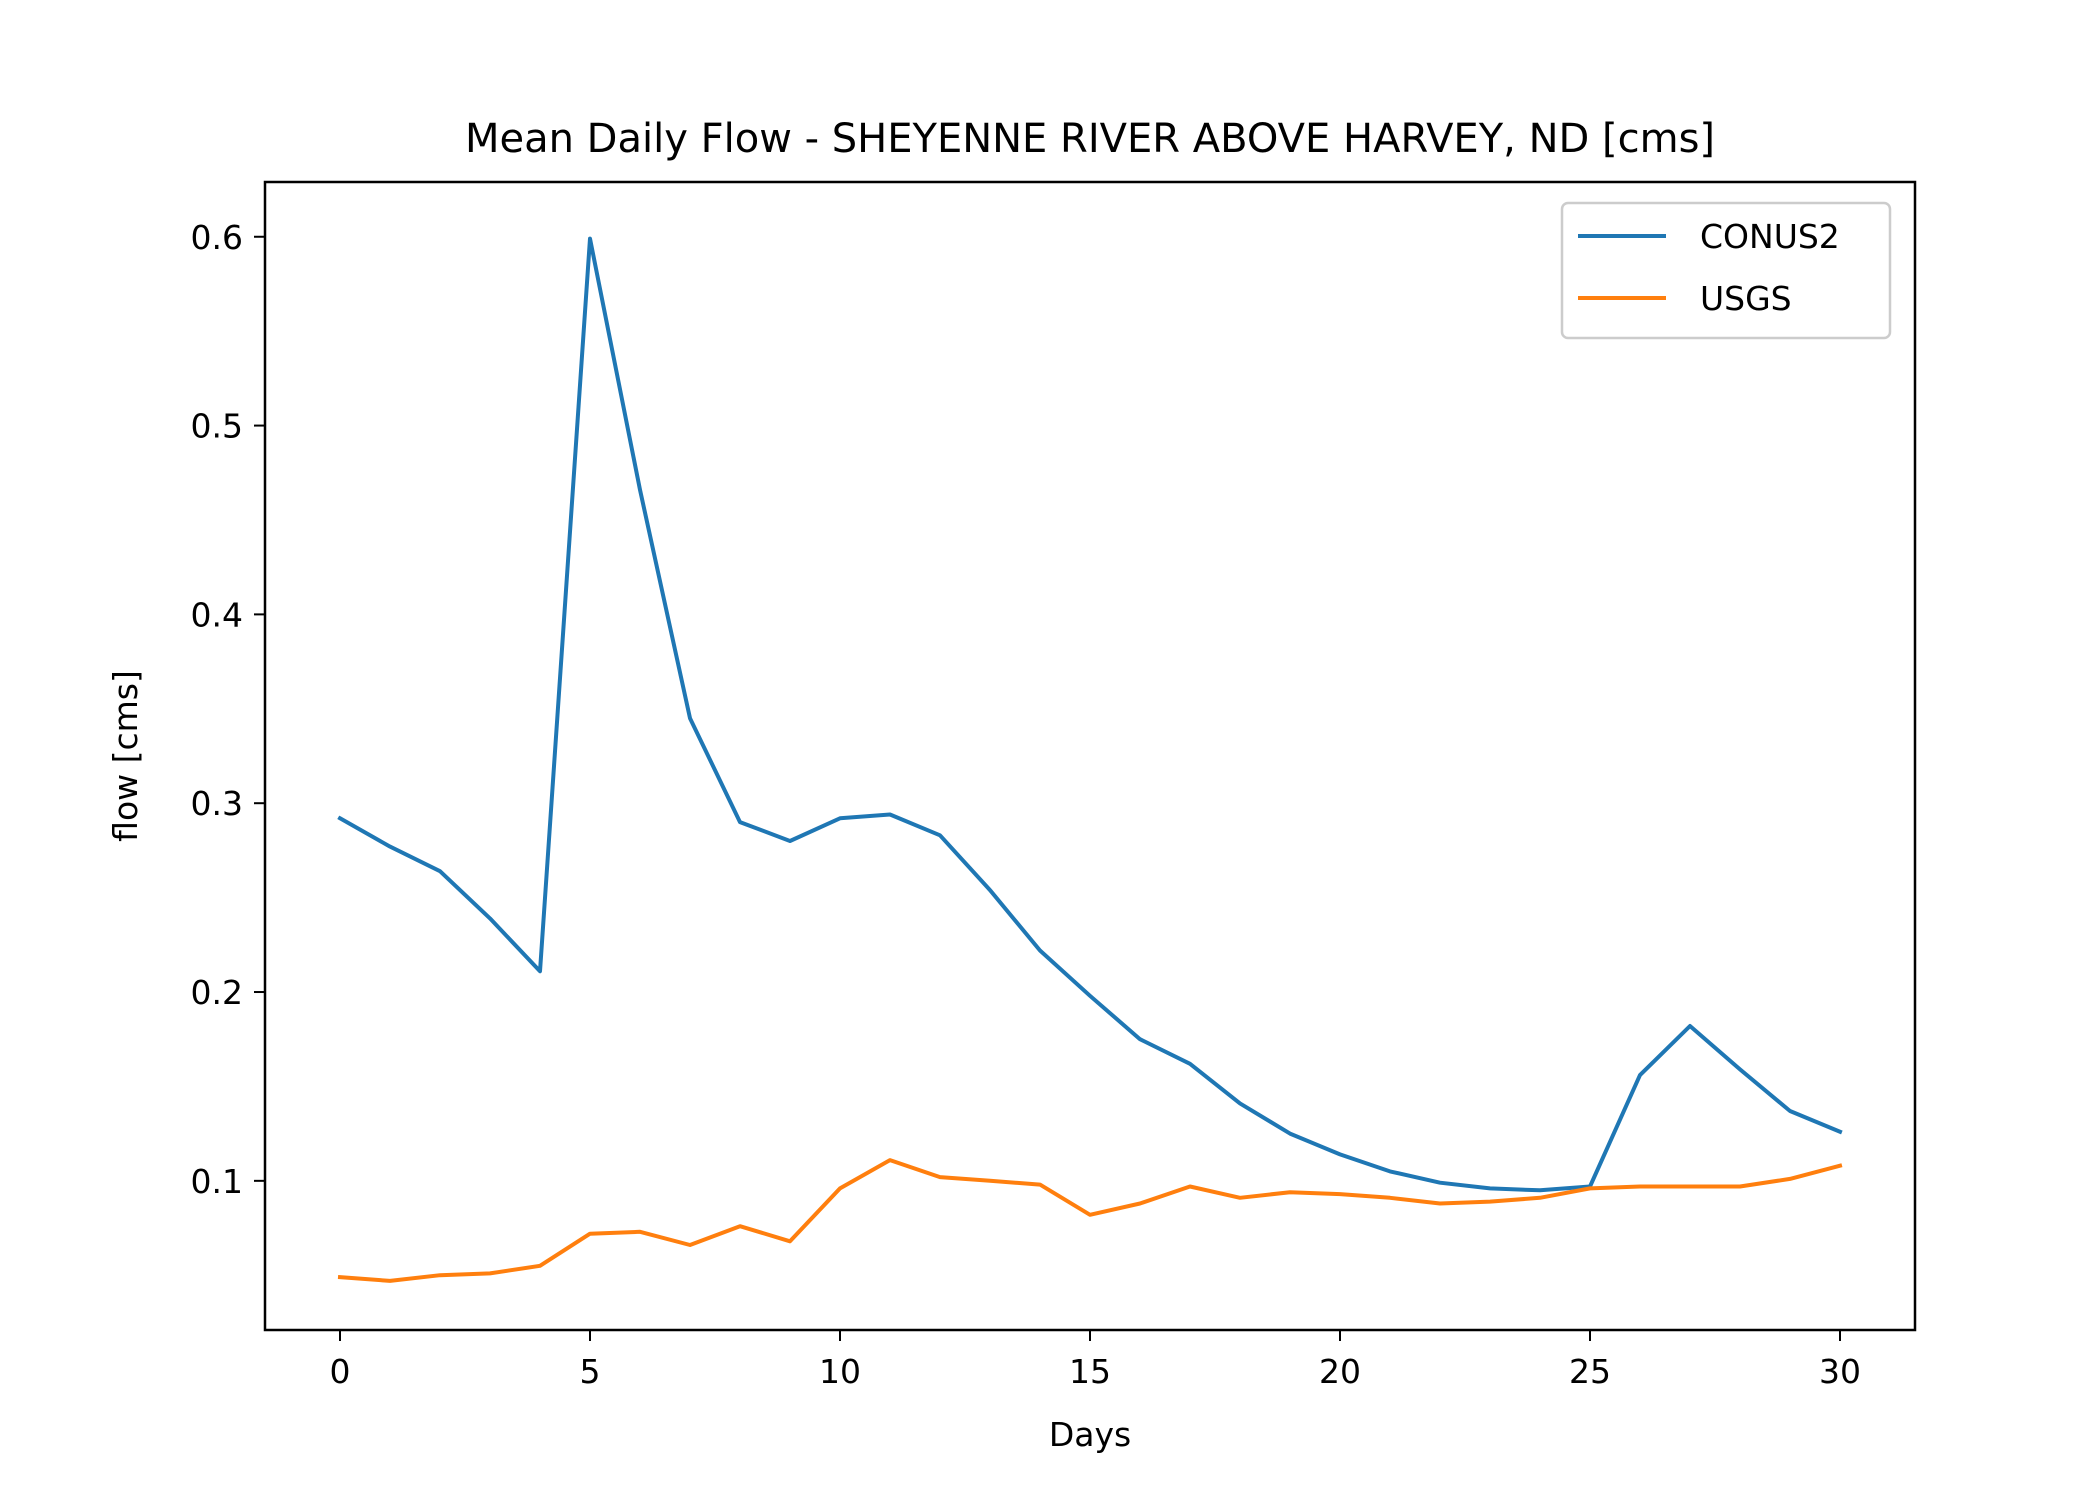  I want to click on x-axis: 0 5 10 15 20 25 30, so click(1095, 1360).